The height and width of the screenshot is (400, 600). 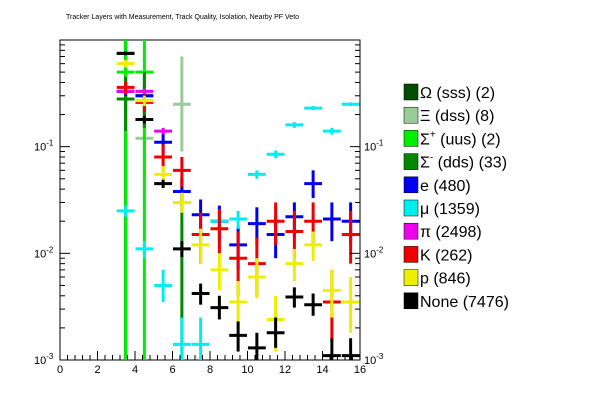 I want to click on legend-entry: Ω (sss) (2), so click(x=449, y=92).